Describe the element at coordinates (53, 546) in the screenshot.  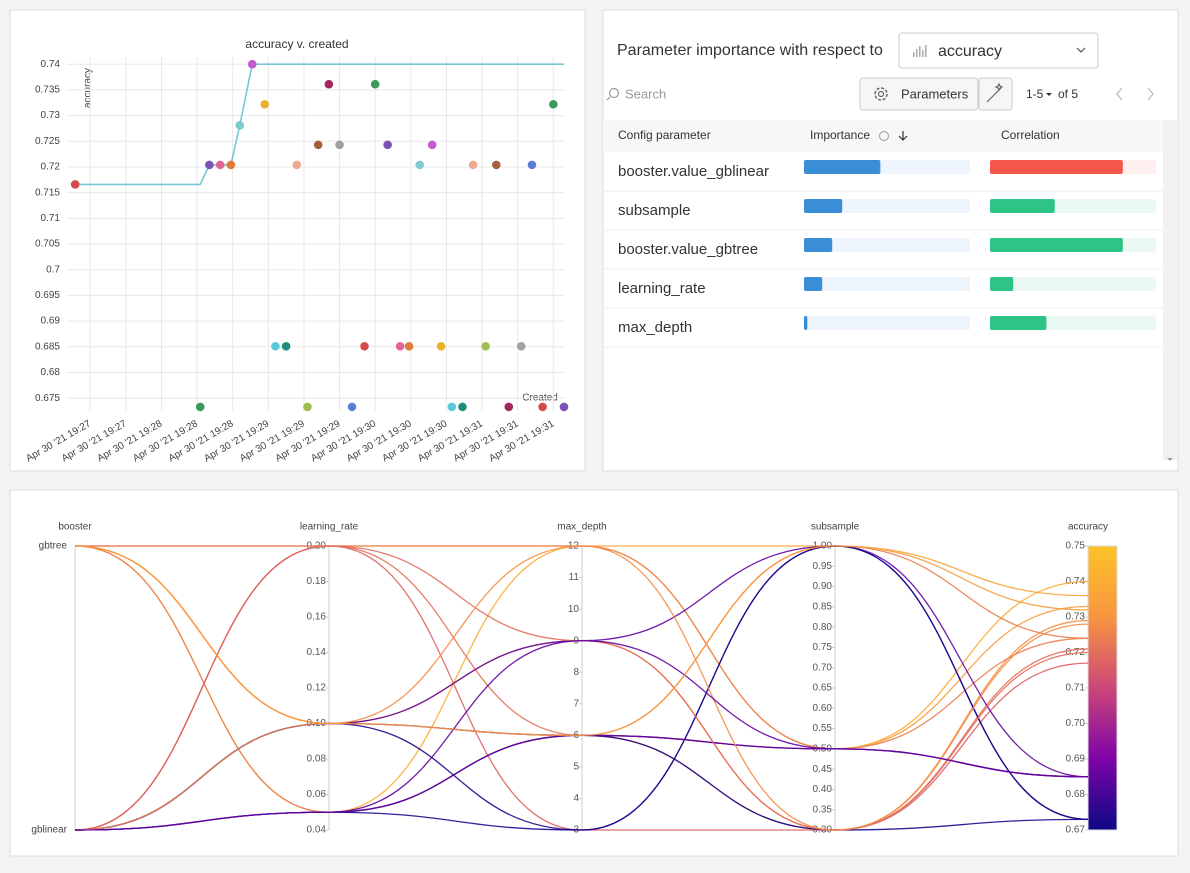
I see `category-label: gbtree` at that location.